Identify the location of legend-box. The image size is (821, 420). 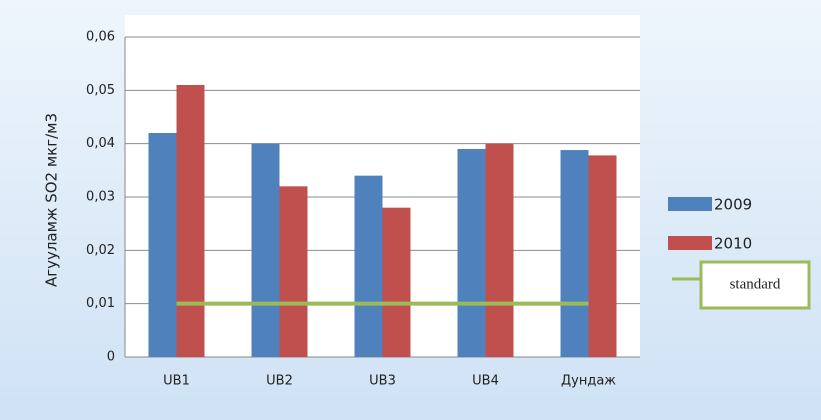
(755, 285).